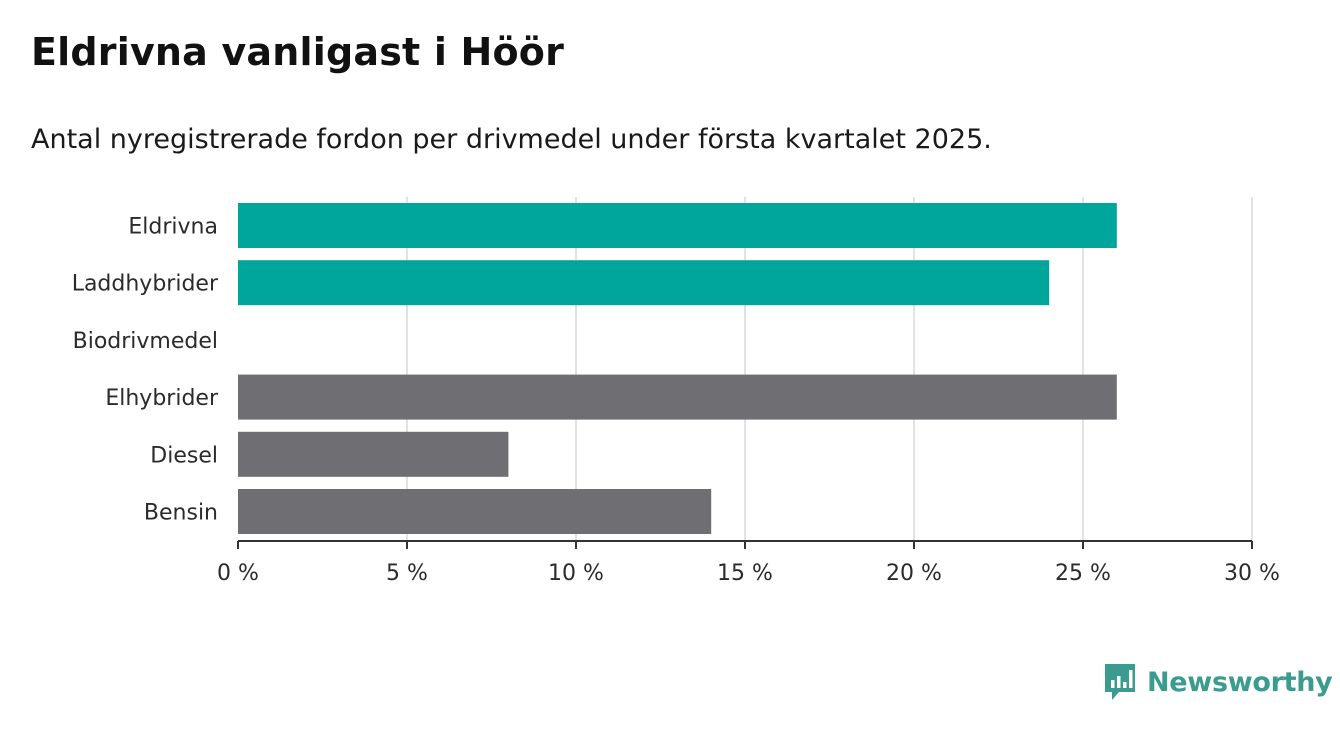  Describe the element at coordinates (407, 573) in the screenshot. I see `x-tick-label: 5 %` at that location.